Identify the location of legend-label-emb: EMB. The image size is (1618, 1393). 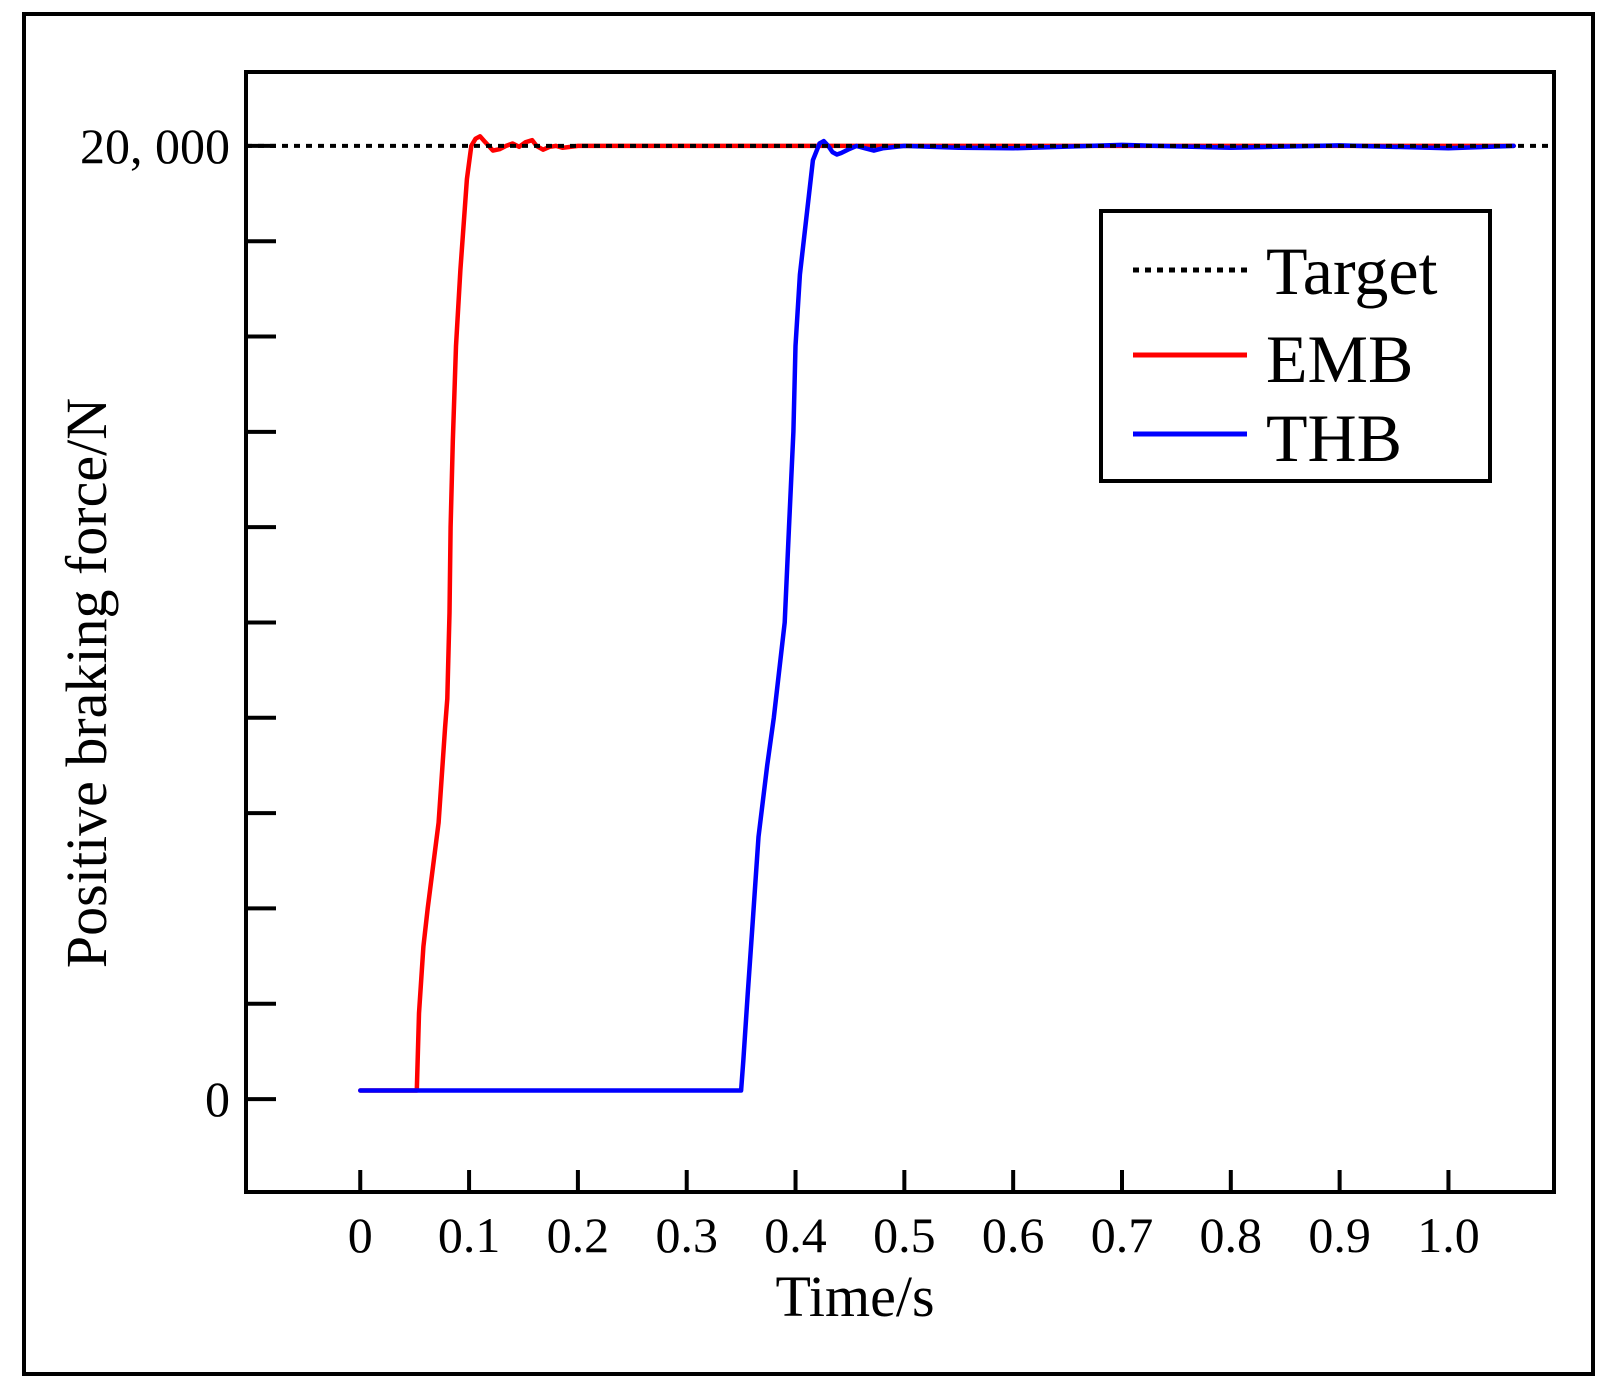
(1339, 359).